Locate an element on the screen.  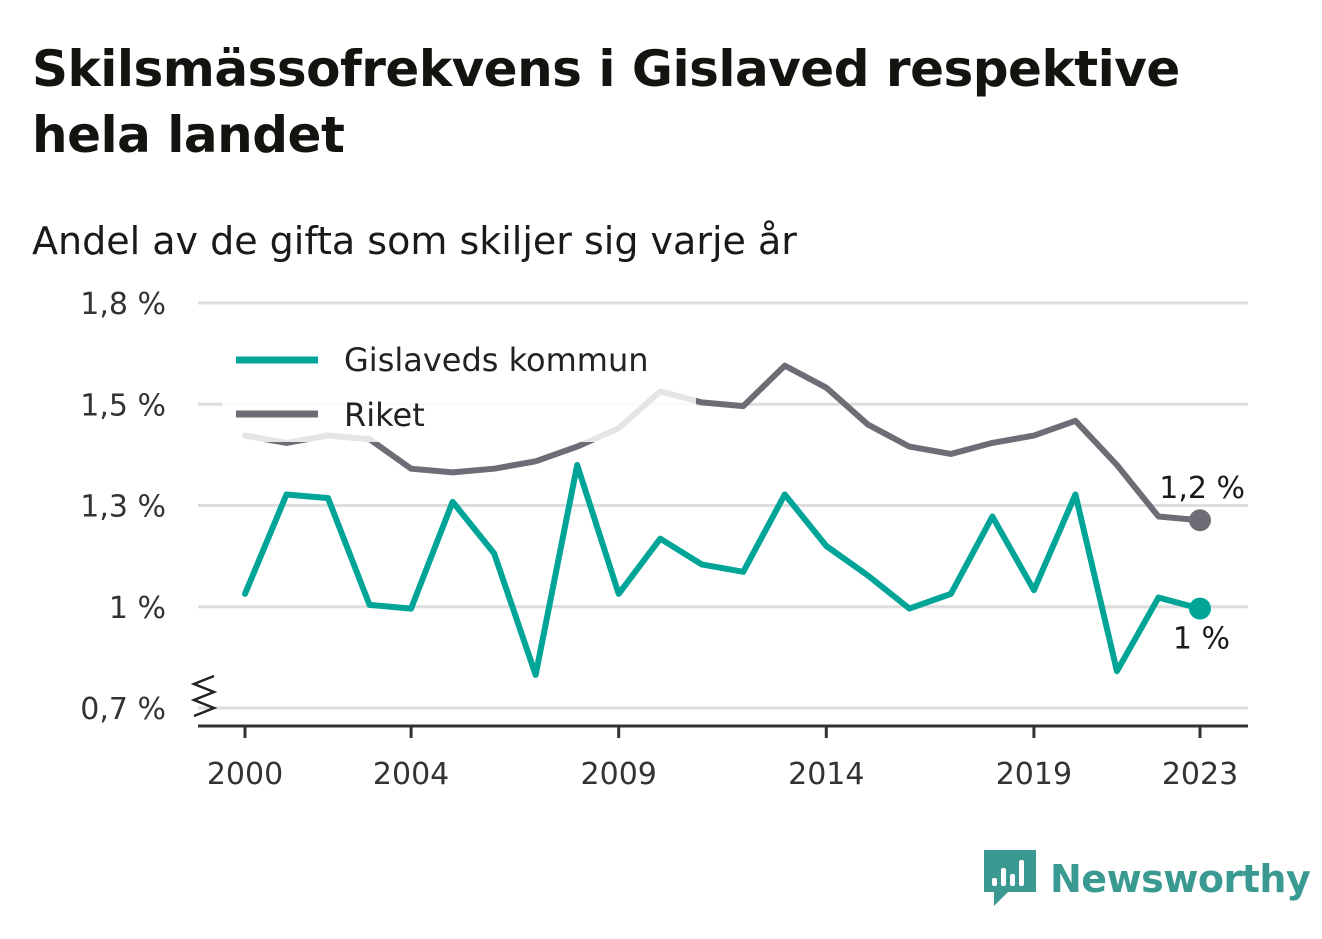
x-tick-label: 2009 is located at coordinates (619, 774).